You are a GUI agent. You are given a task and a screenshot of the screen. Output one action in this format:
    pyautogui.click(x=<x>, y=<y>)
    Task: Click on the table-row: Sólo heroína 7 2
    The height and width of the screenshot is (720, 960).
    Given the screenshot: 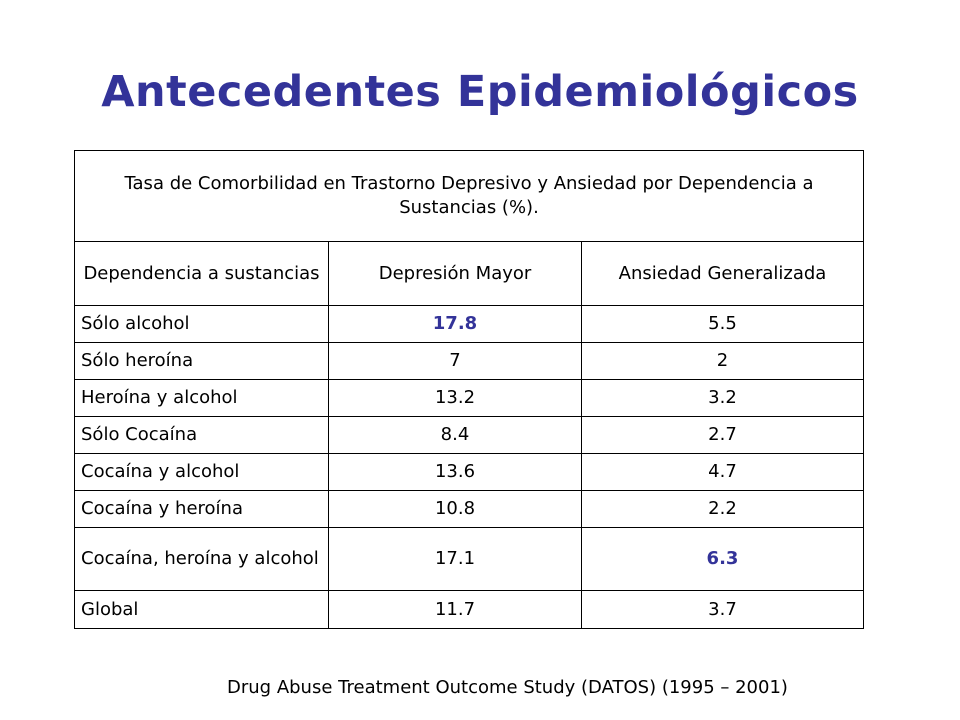 What is the action you would take?
    pyautogui.click(x=469, y=361)
    